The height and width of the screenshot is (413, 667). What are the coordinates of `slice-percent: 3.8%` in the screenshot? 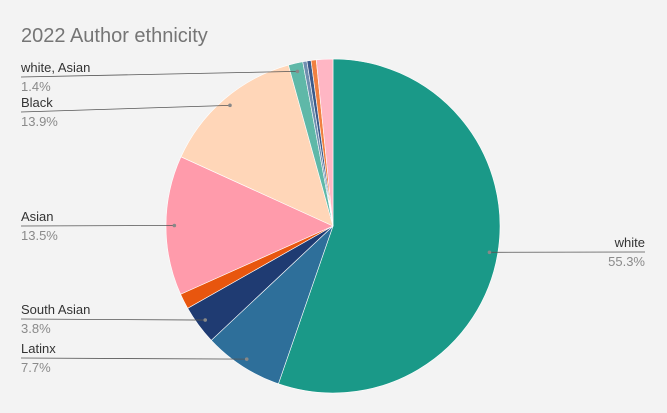 It's located at (36, 328).